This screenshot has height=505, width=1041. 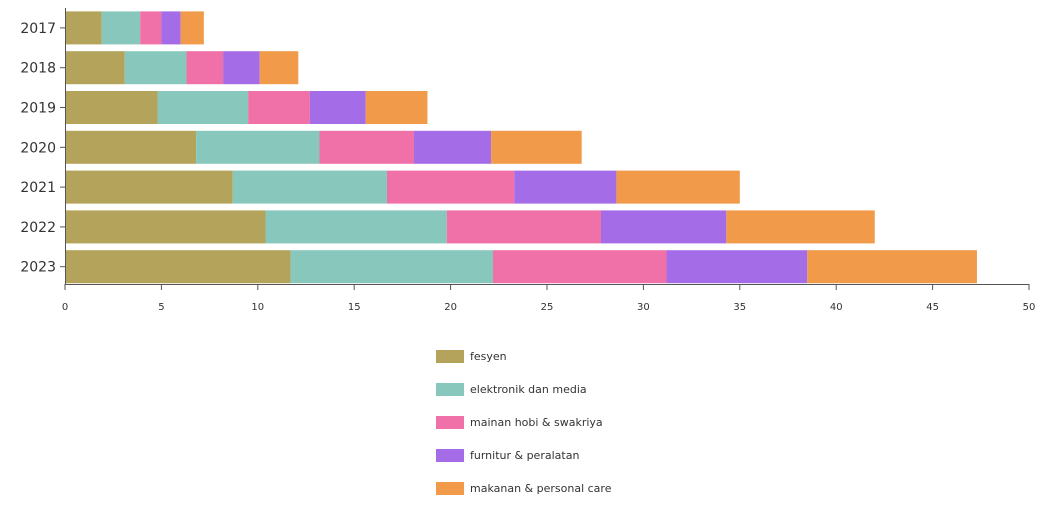 I want to click on y-tick-label: 2023, so click(x=38, y=268).